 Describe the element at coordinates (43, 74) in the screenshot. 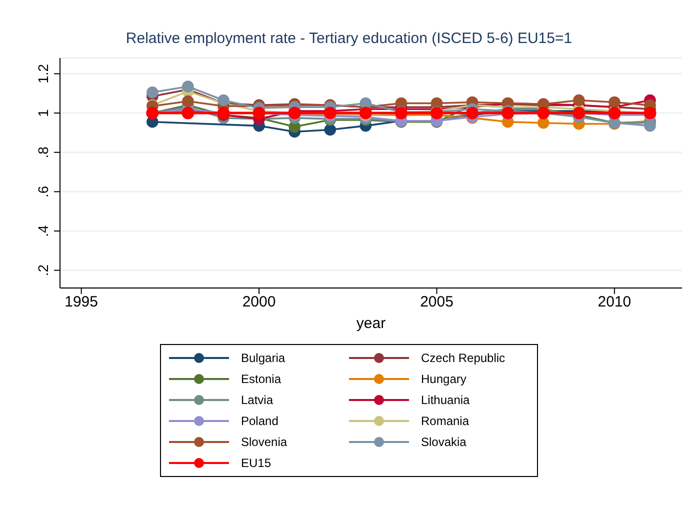

I see `y-tick-label: 1.2` at that location.